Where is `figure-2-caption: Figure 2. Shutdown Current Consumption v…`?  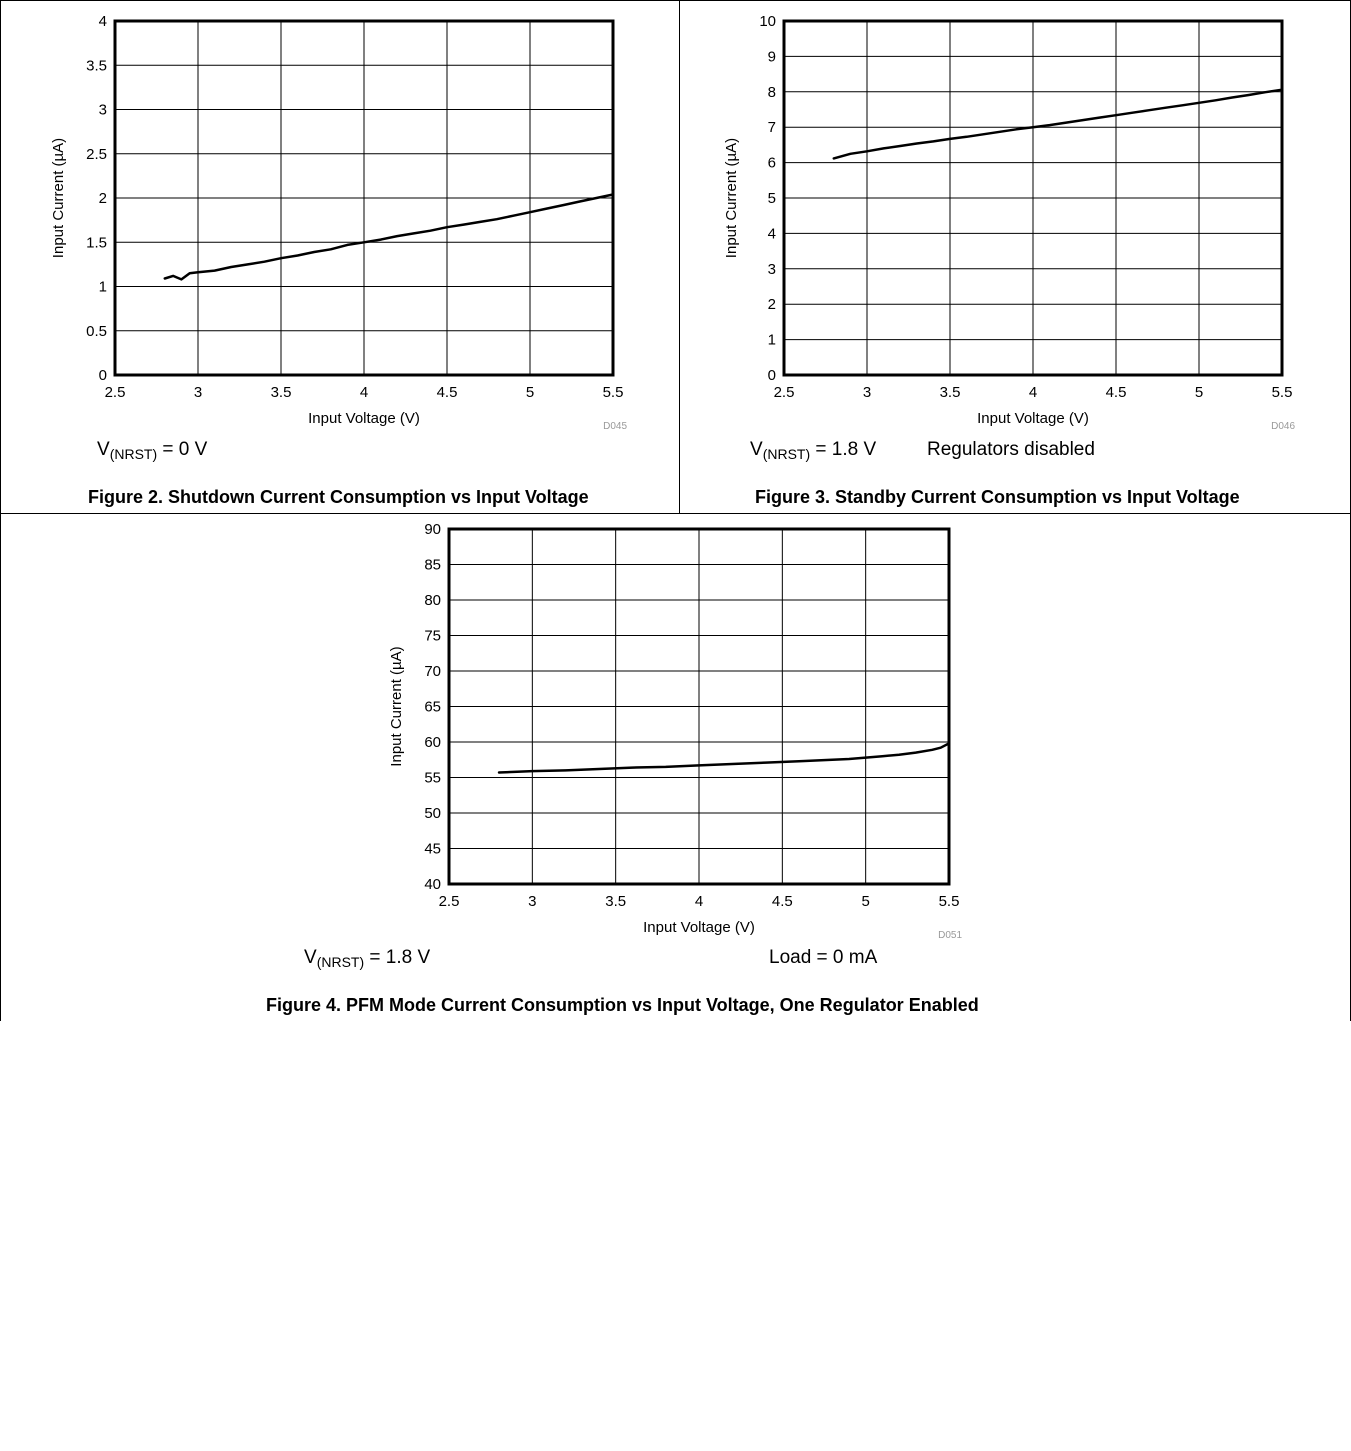
figure-2-caption: Figure 2. Shutdown Current Consumption v… is located at coordinates (338, 497).